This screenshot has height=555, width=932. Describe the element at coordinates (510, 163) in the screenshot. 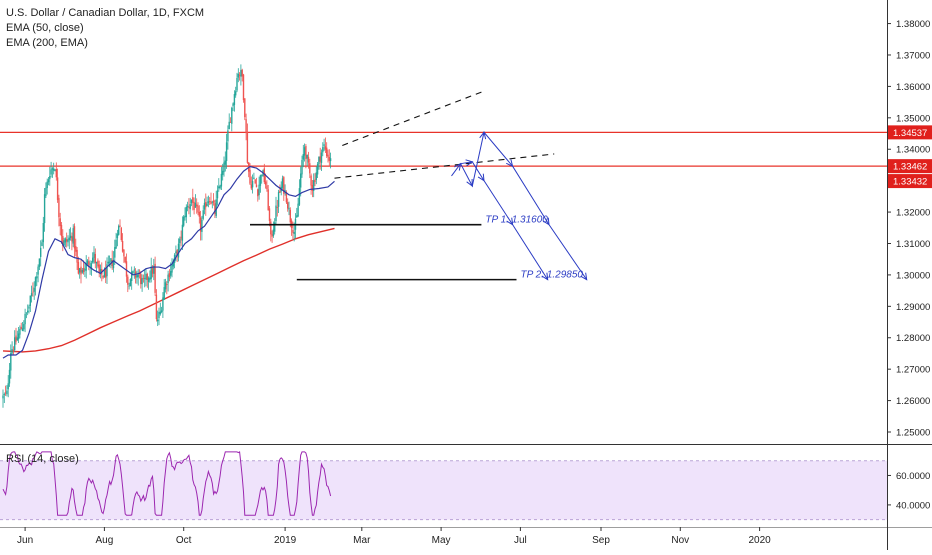

I see `projection-arrowhead` at that location.